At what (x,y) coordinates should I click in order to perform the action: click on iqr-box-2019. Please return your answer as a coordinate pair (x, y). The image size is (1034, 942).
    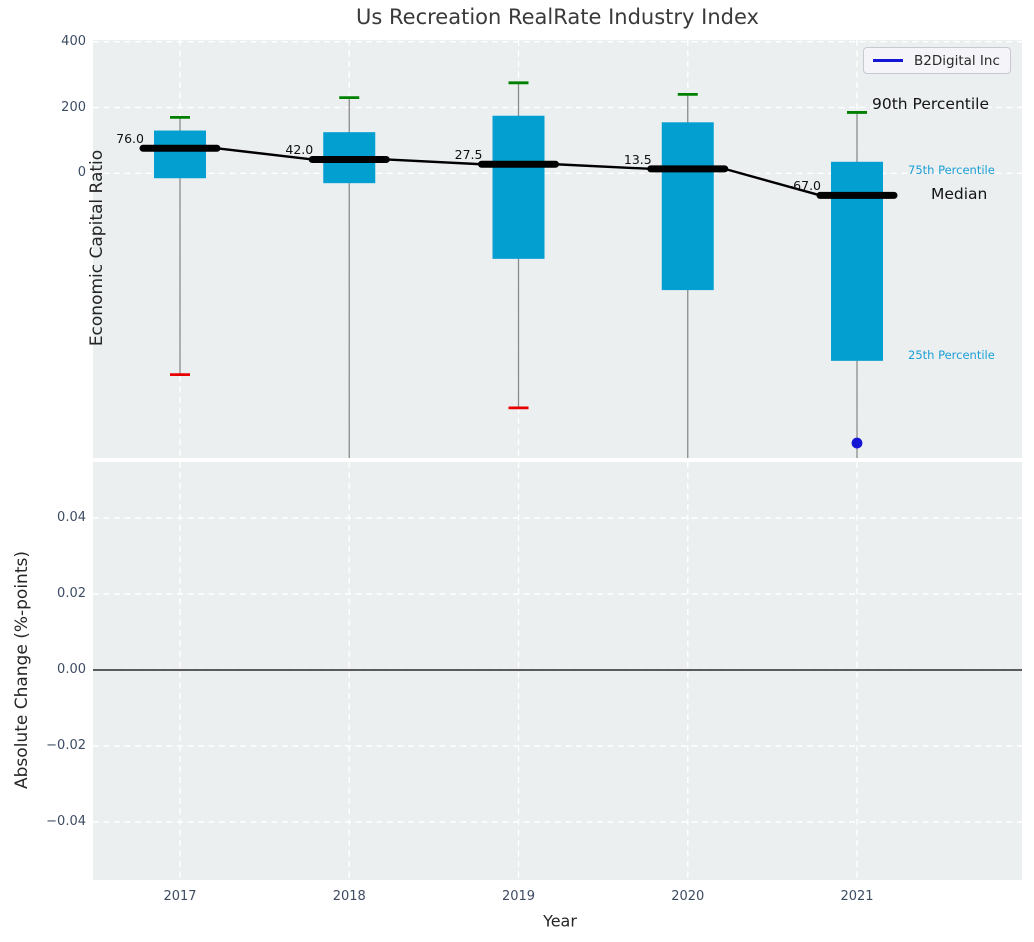
    Looking at the image, I should click on (518, 187).